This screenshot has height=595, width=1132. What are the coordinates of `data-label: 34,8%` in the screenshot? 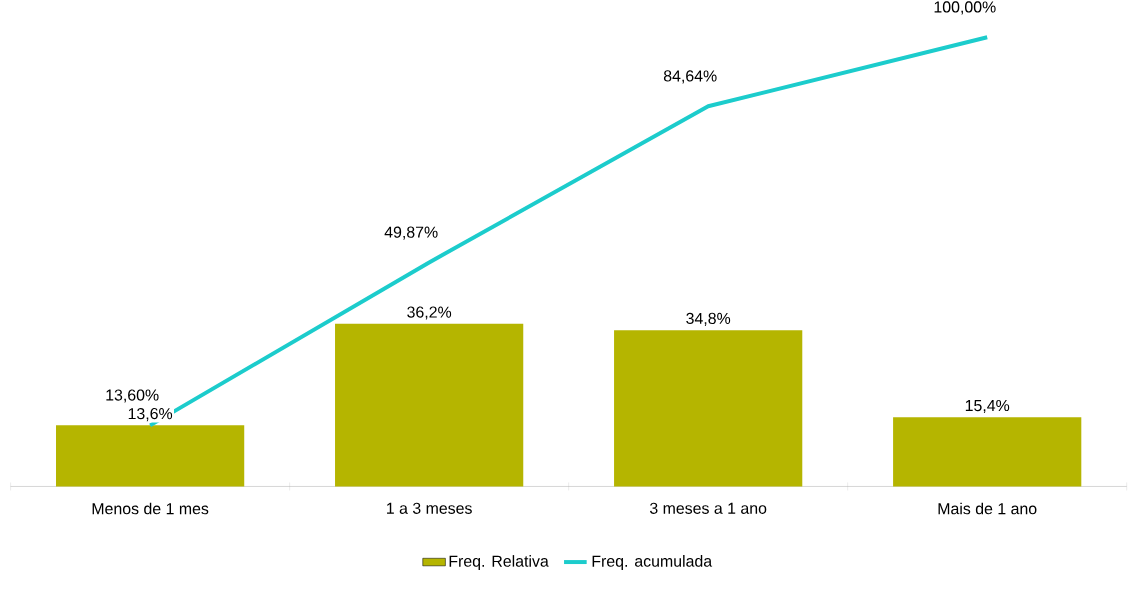 It's located at (708, 319).